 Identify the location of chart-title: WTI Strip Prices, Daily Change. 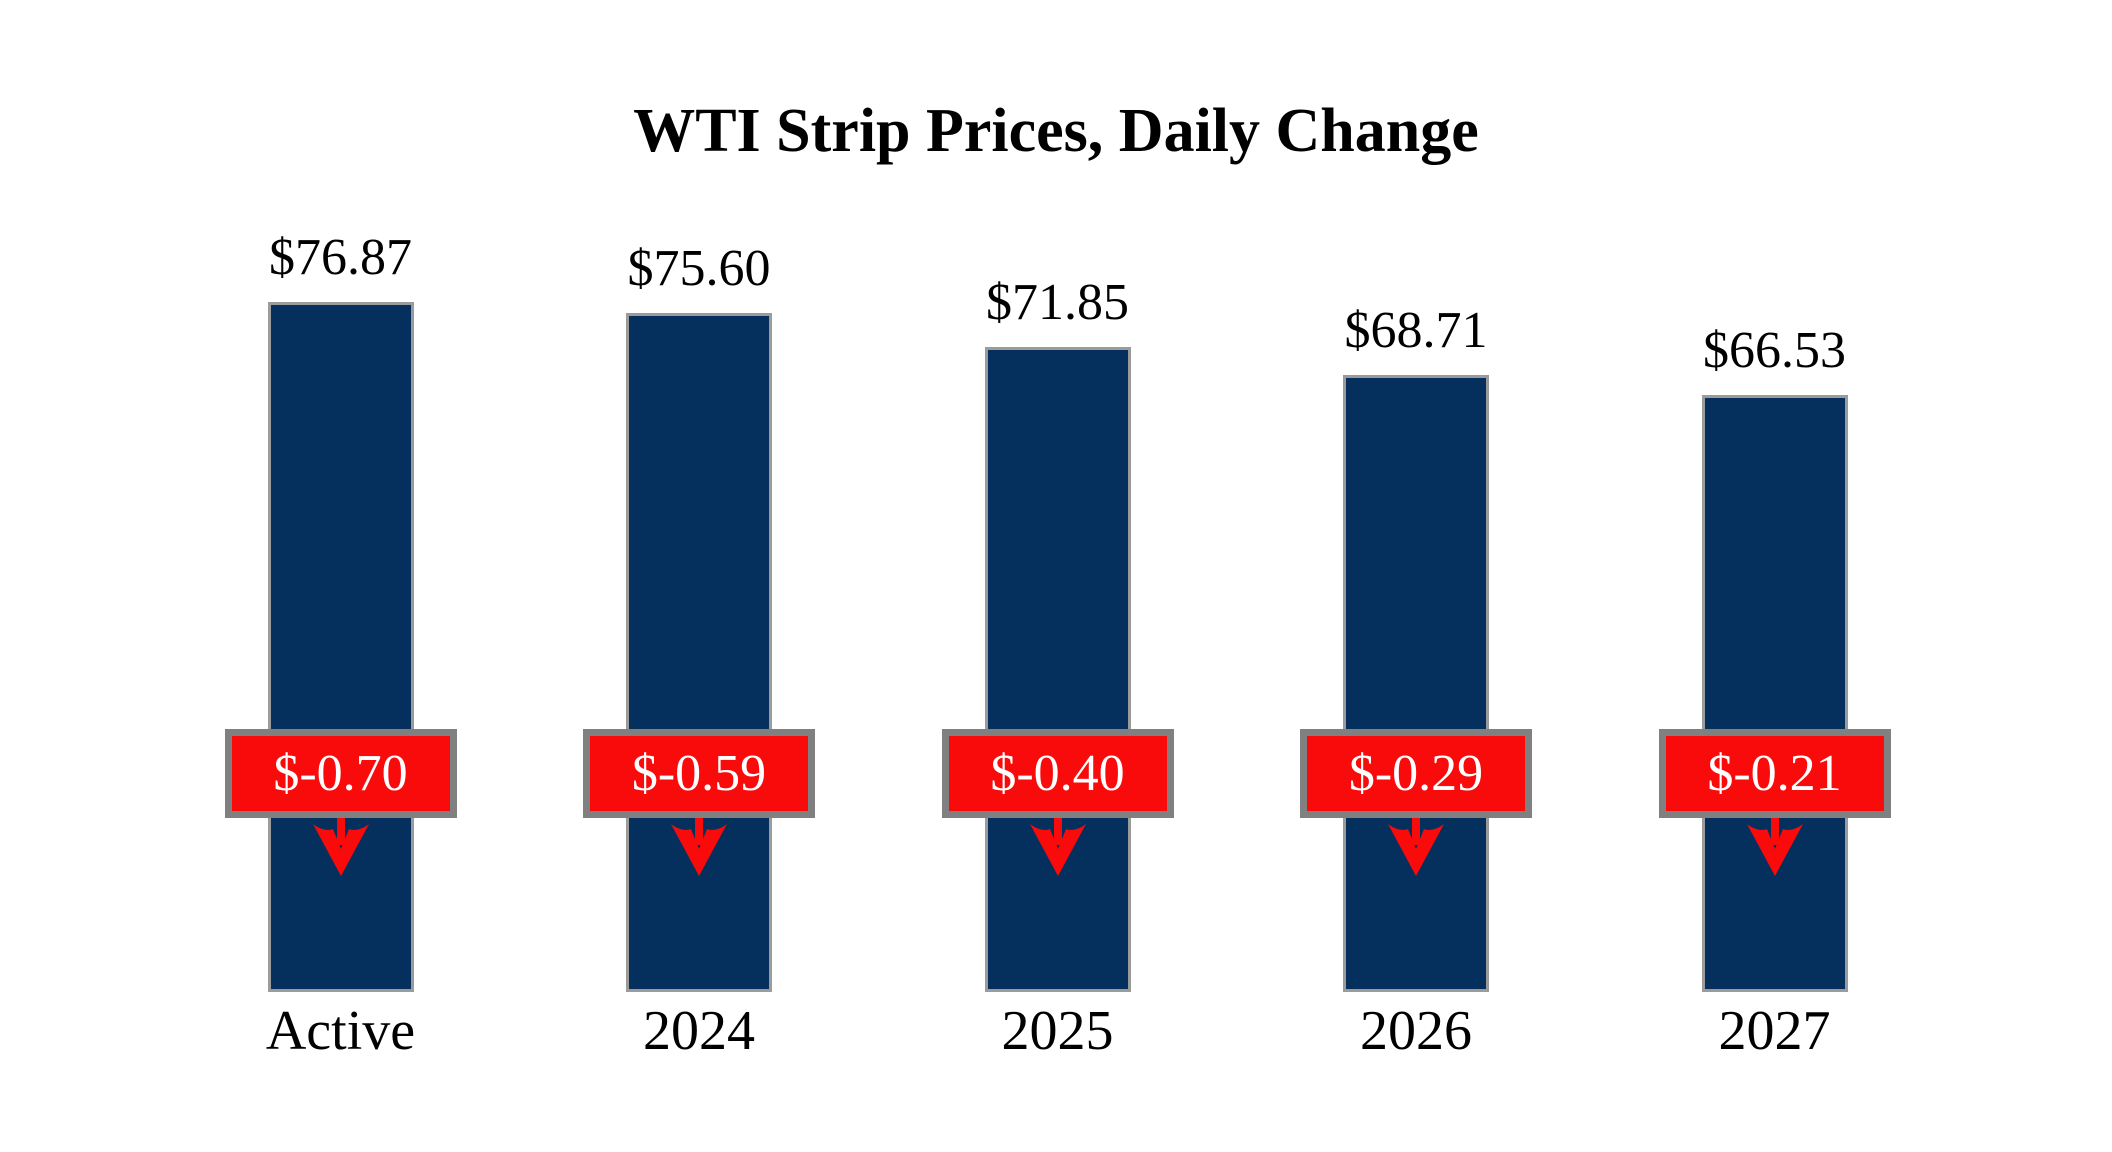
(1056, 131).